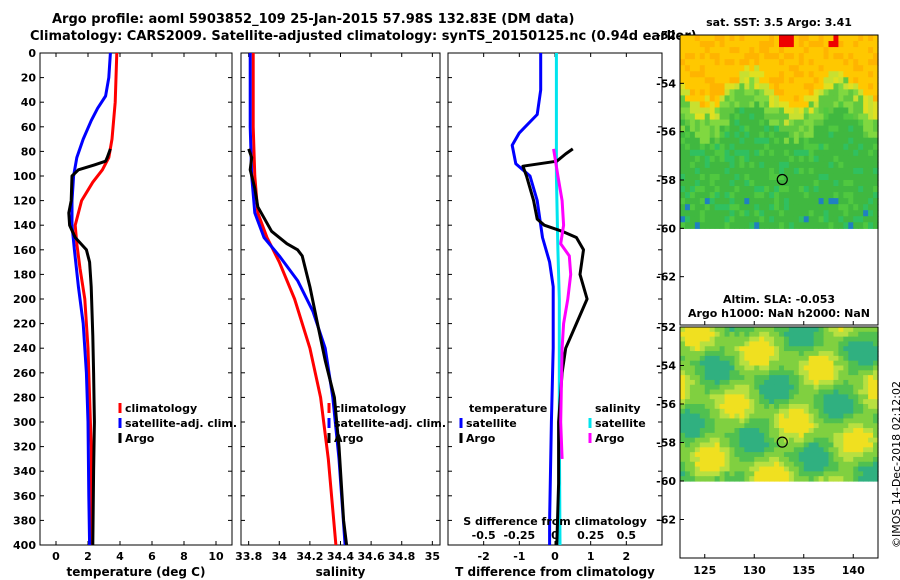 Image resolution: width=900 pixels, height=580 pixels. I want to click on depth-tick-label: 80, so click(29, 151).